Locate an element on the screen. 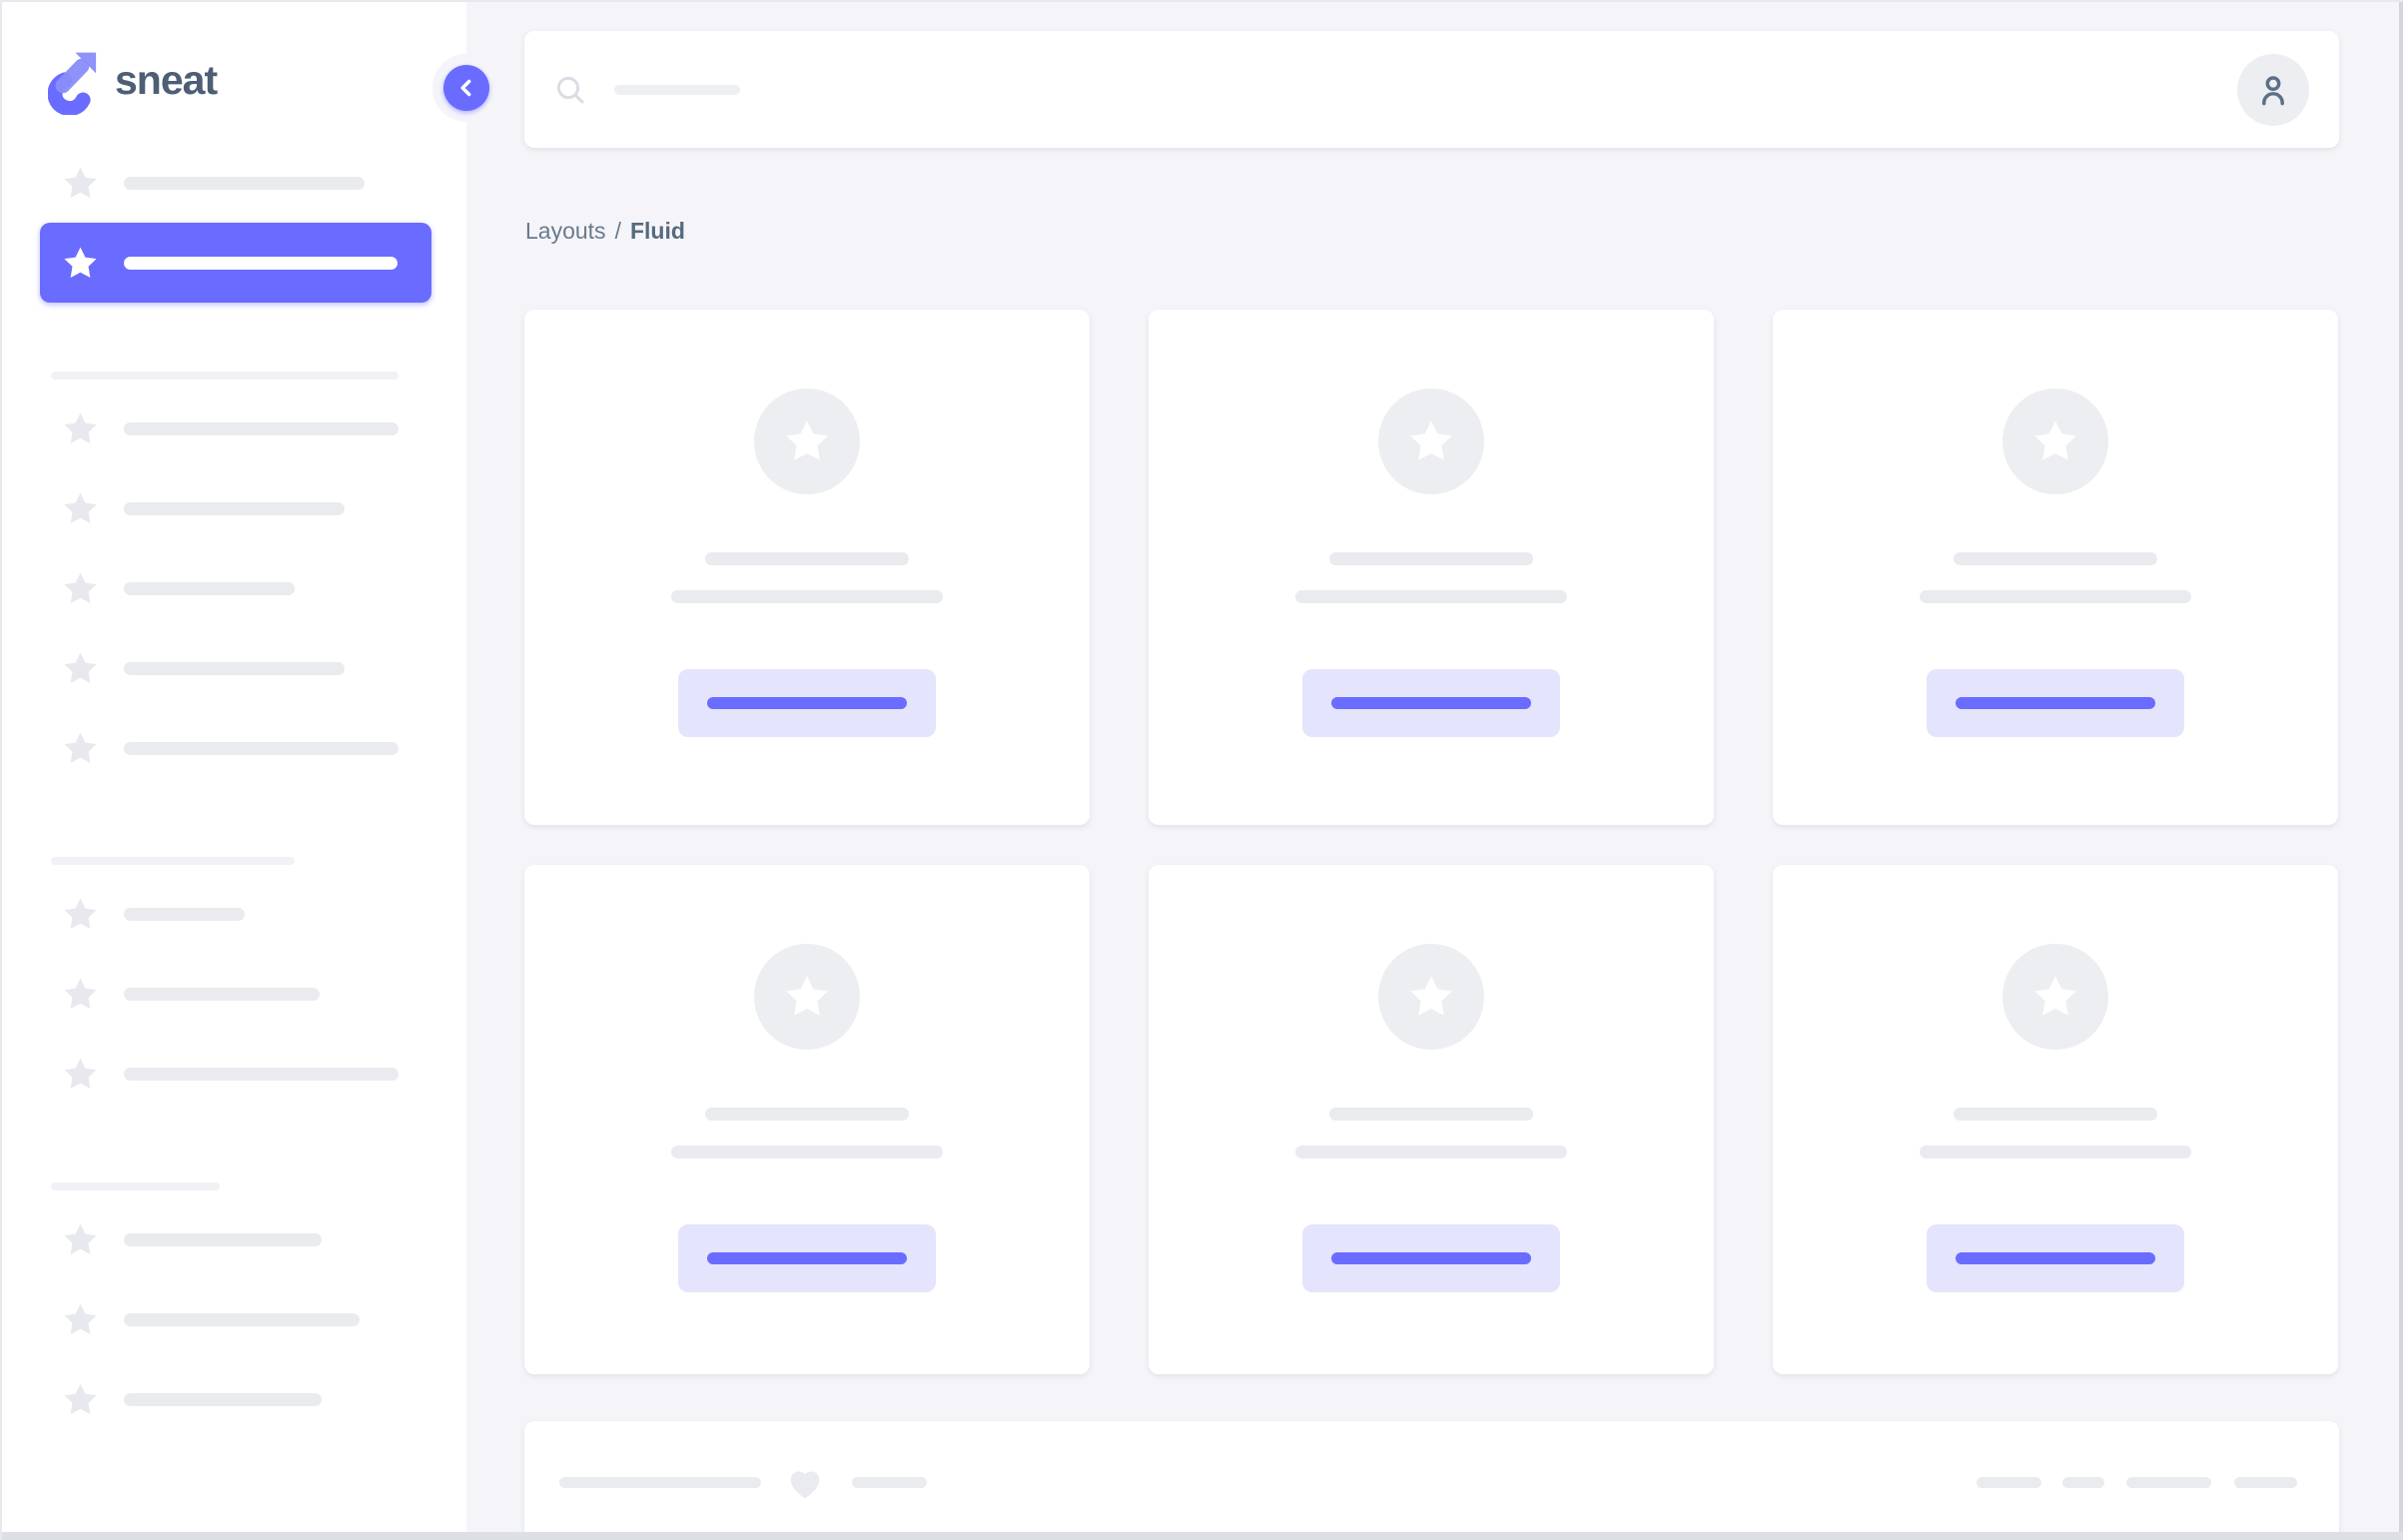 The height and width of the screenshot is (1540, 2403). search-input is located at coordinates (1395, 90).